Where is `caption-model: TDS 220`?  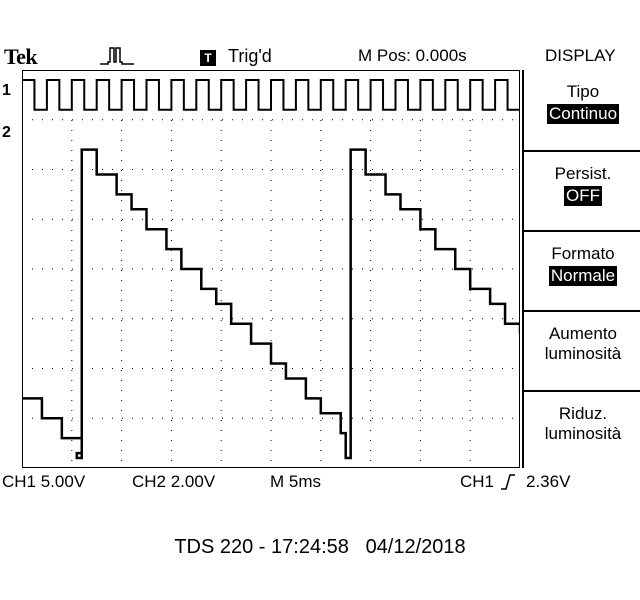
caption-model: TDS 220 is located at coordinates (214, 547).